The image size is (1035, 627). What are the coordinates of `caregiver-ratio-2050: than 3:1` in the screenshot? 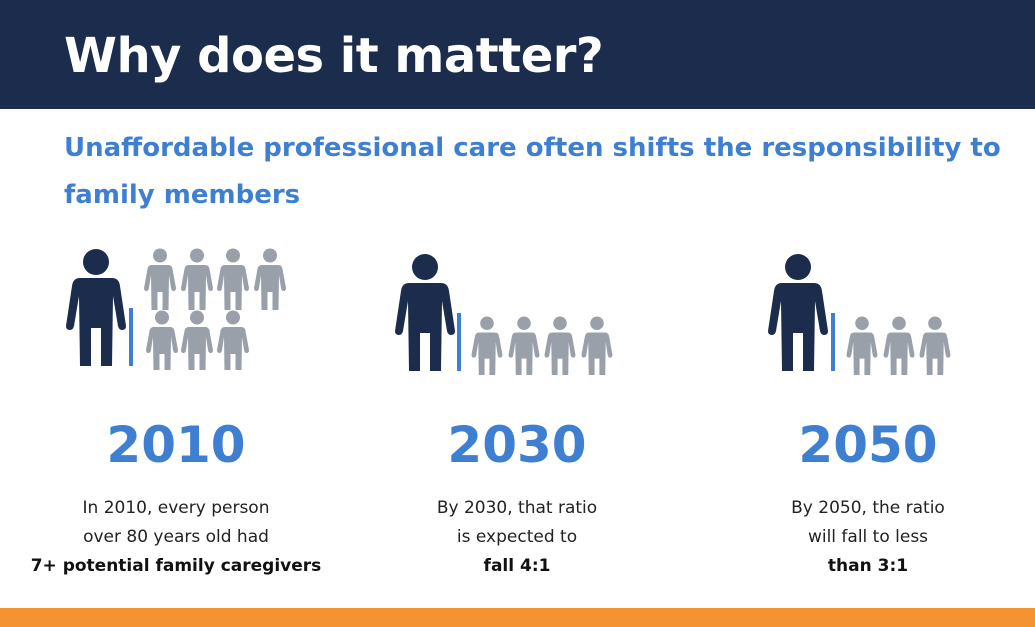 It's located at (868, 566).